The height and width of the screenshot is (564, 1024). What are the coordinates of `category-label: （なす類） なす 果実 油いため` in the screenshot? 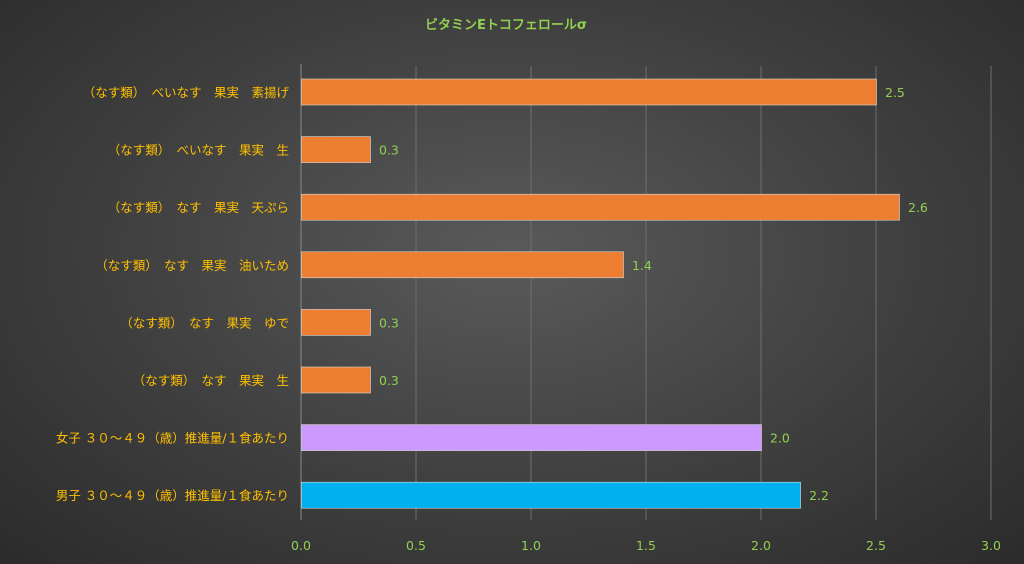 It's located at (192, 265).